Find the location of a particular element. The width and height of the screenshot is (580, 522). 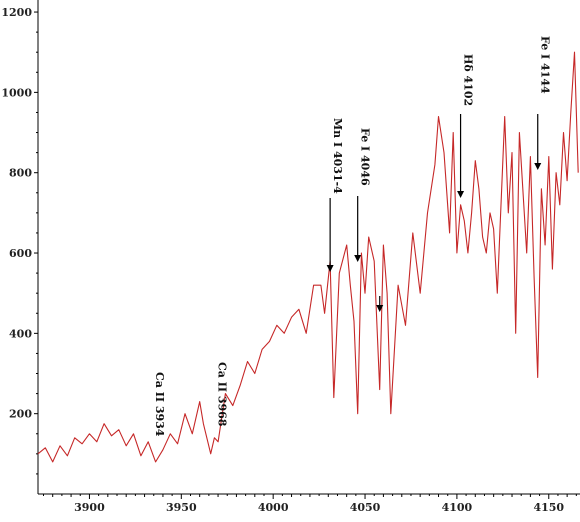

x-axis: 3900 3950 4000 4050 4100 4150 is located at coordinates (309, 503).